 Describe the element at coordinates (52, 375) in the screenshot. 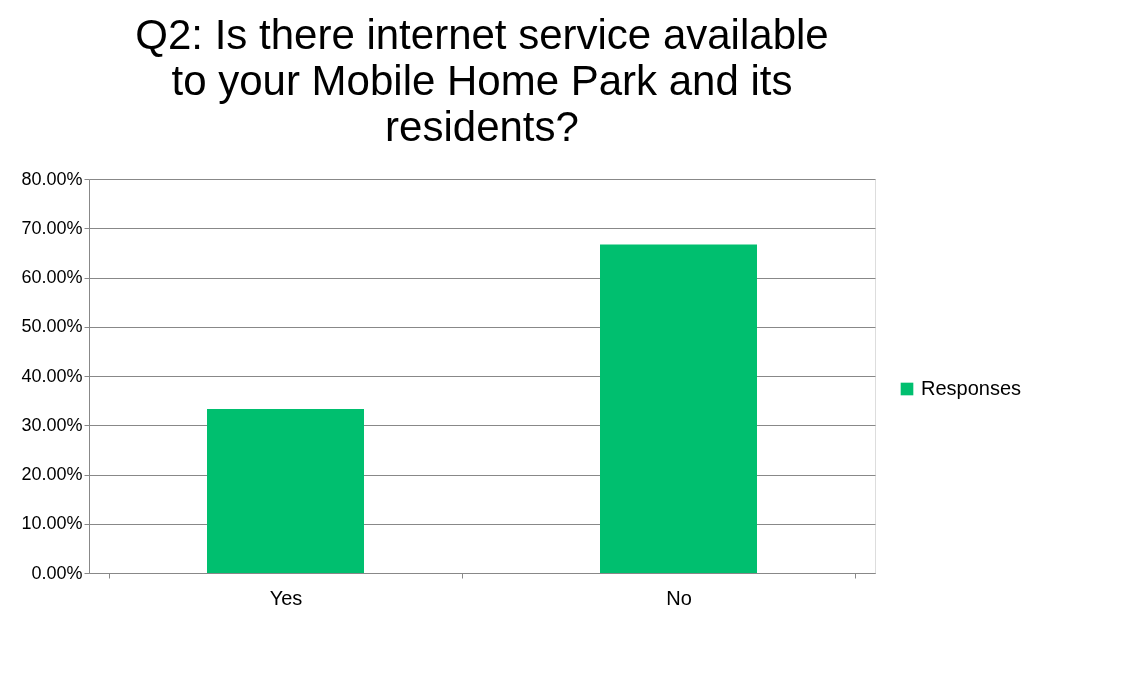

I see `y-tick-label: 40.00%` at that location.